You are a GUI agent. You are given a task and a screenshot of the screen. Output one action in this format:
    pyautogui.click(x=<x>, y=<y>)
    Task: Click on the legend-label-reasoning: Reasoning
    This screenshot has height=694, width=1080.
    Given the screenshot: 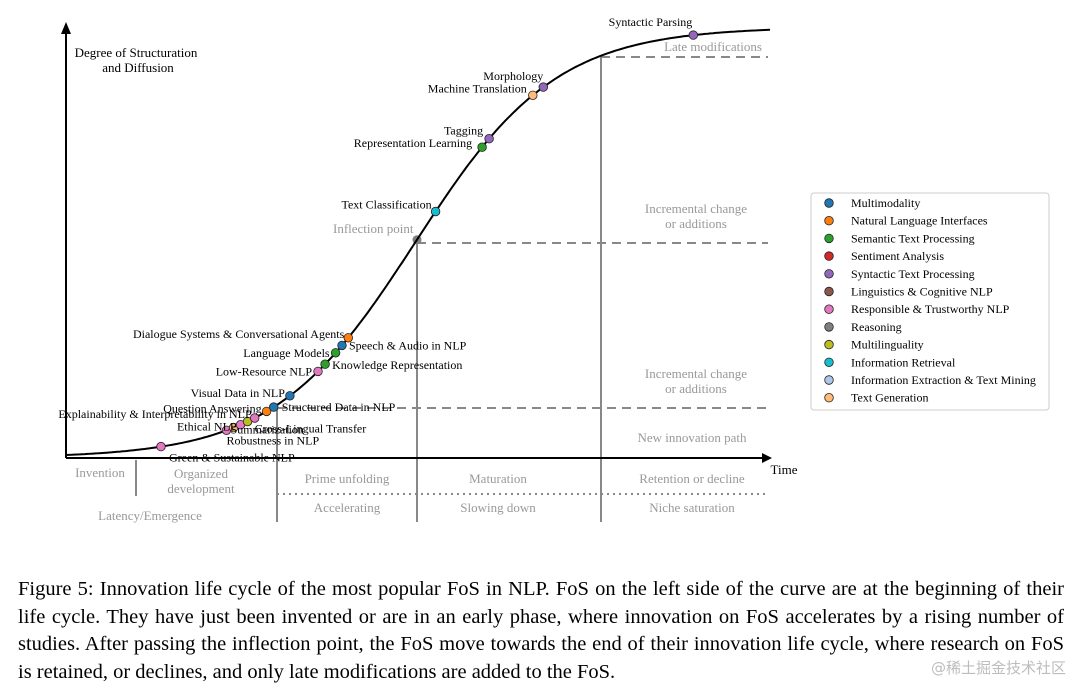 What is the action you would take?
    pyautogui.click(x=876, y=327)
    